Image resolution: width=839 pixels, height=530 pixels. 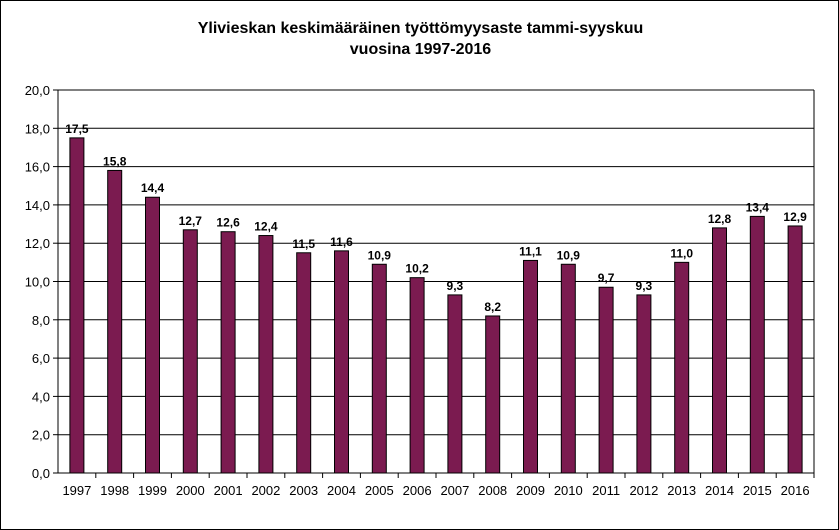 What do you see at coordinates (420, 49) in the screenshot?
I see `chart-title-line-2: vuosina 1997-2016` at bounding box center [420, 49].